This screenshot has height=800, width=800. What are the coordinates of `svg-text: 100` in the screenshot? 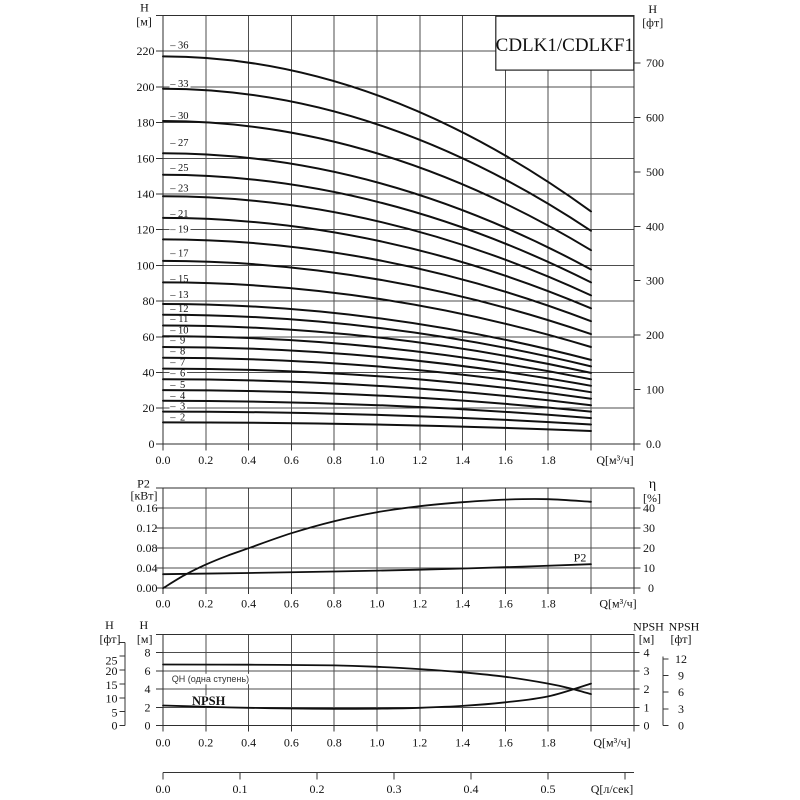 It's located at (655, 390).